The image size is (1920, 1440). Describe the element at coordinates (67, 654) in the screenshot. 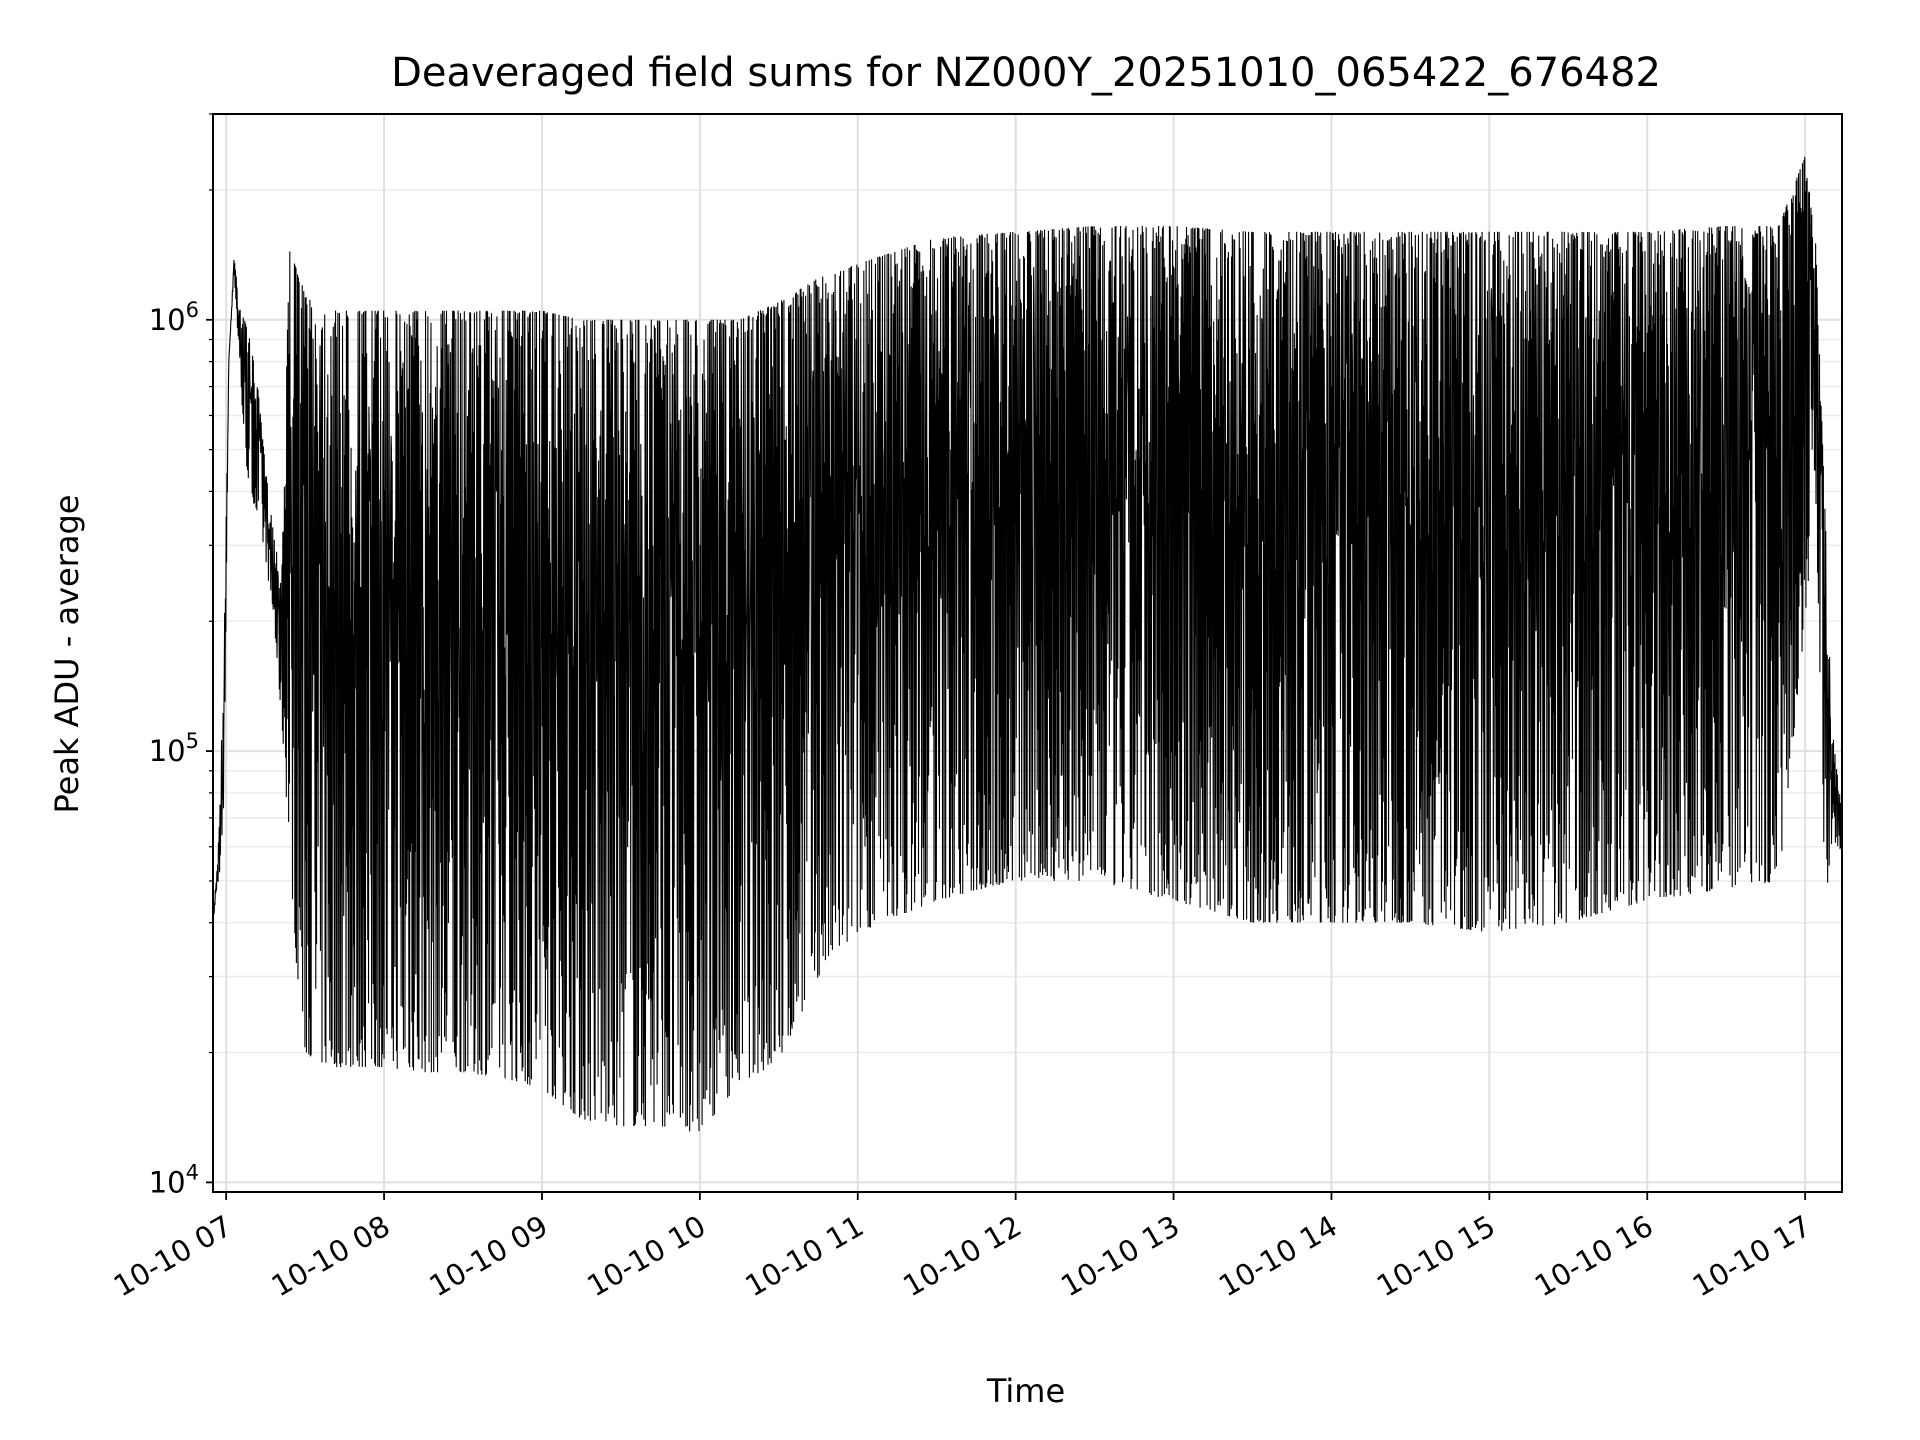

I see `y-axis-title: Peak ADU - average` at that location.